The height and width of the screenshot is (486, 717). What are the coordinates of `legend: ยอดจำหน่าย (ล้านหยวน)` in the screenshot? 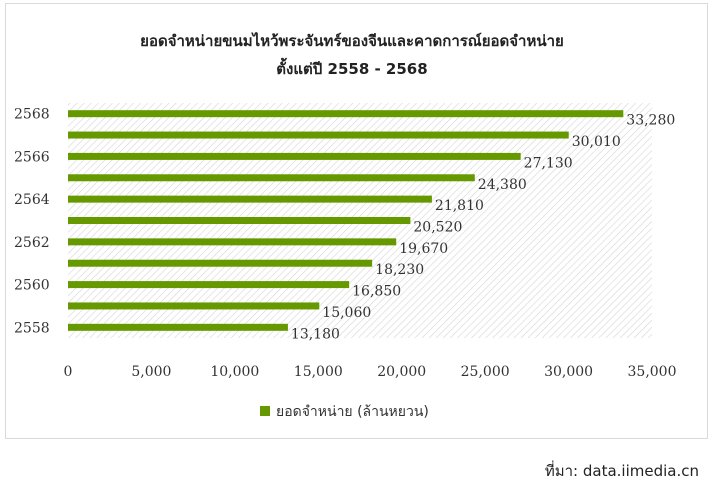 It's located at (344, 412).